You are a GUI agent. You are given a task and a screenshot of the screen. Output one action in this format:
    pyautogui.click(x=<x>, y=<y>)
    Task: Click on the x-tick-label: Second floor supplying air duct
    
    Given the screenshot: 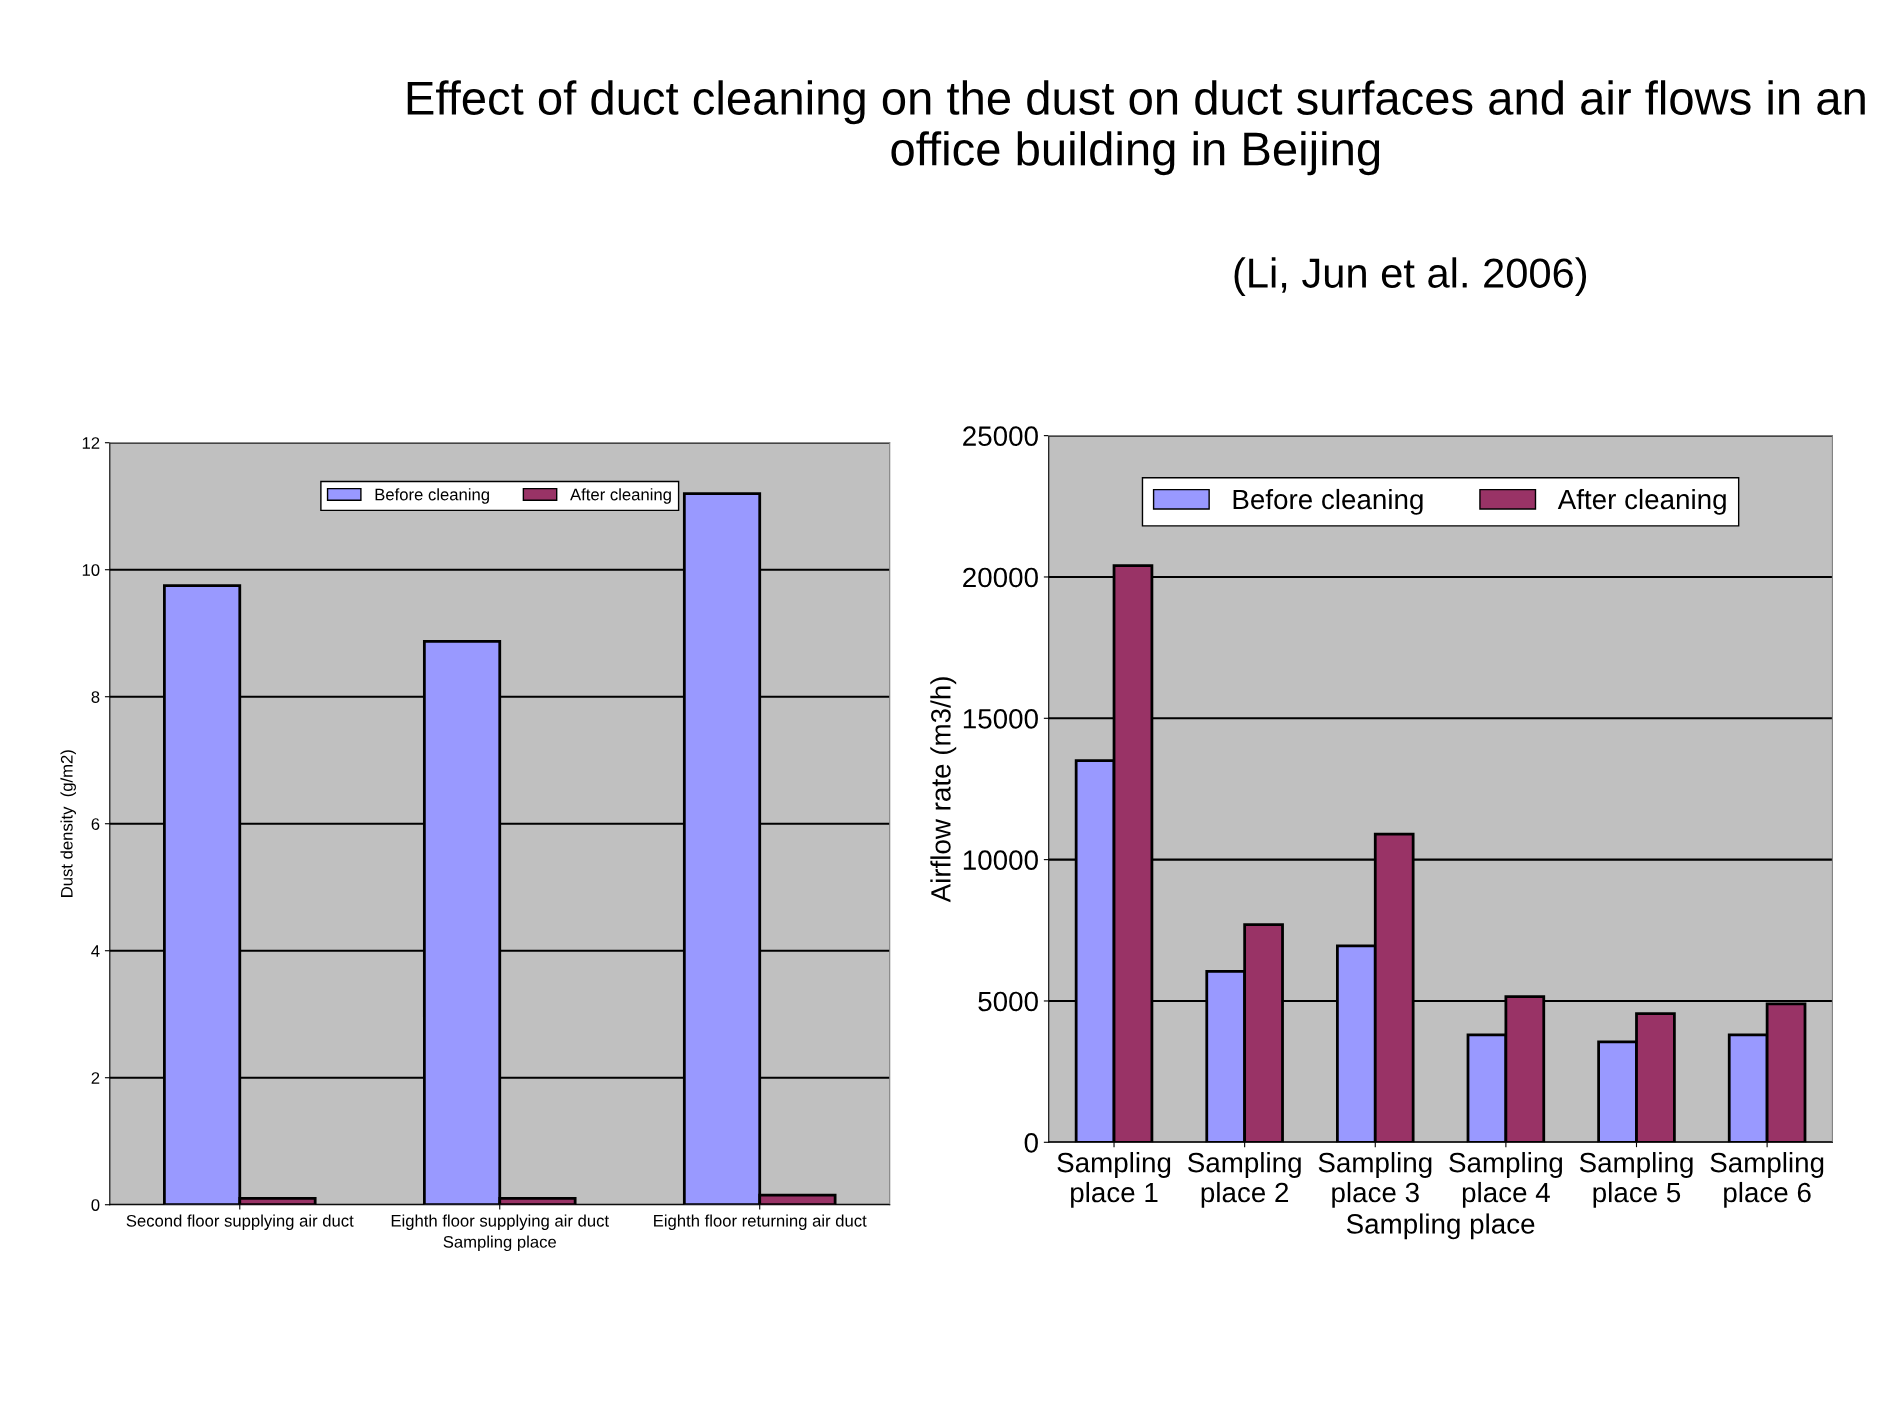 What is the action you would take?
    pyautogui.click(x=240, y=1222)
    